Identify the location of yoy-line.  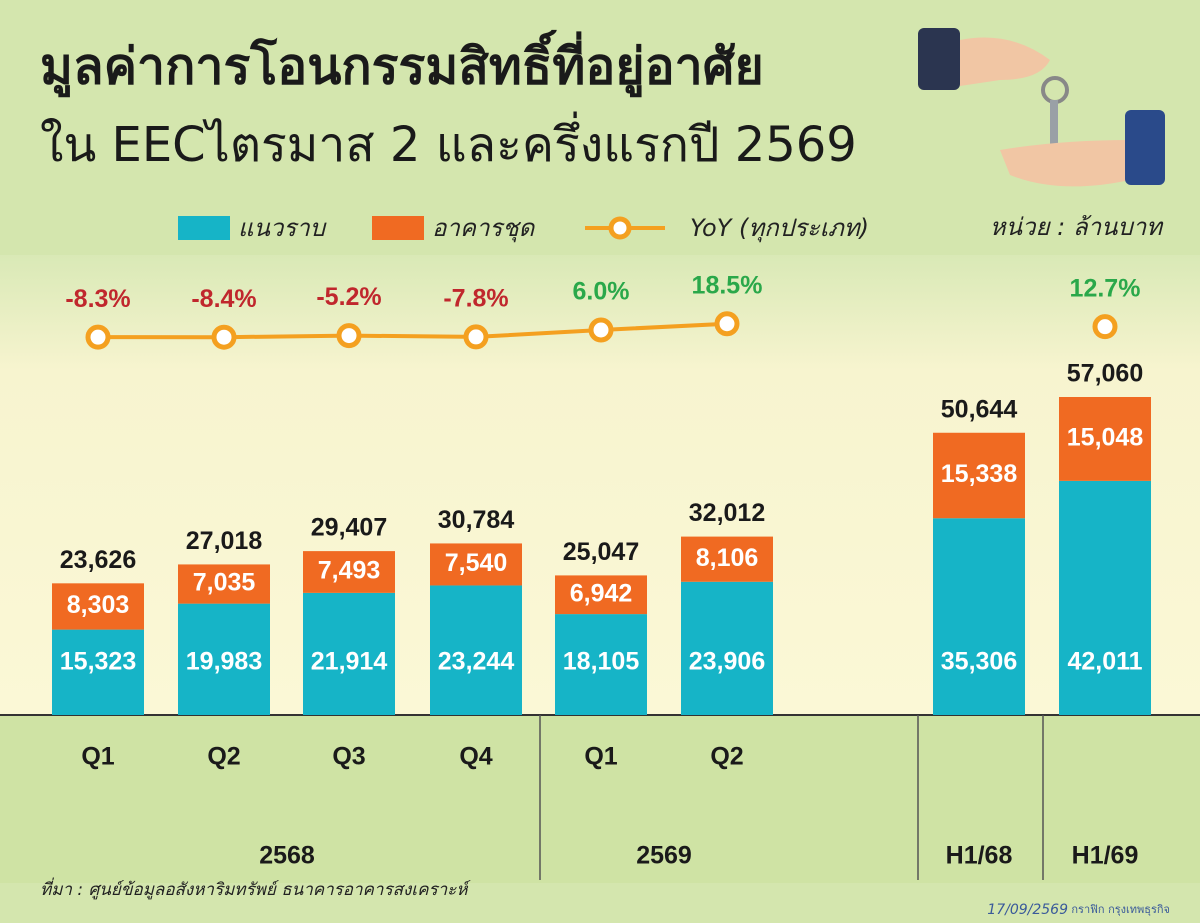
(412, 330).